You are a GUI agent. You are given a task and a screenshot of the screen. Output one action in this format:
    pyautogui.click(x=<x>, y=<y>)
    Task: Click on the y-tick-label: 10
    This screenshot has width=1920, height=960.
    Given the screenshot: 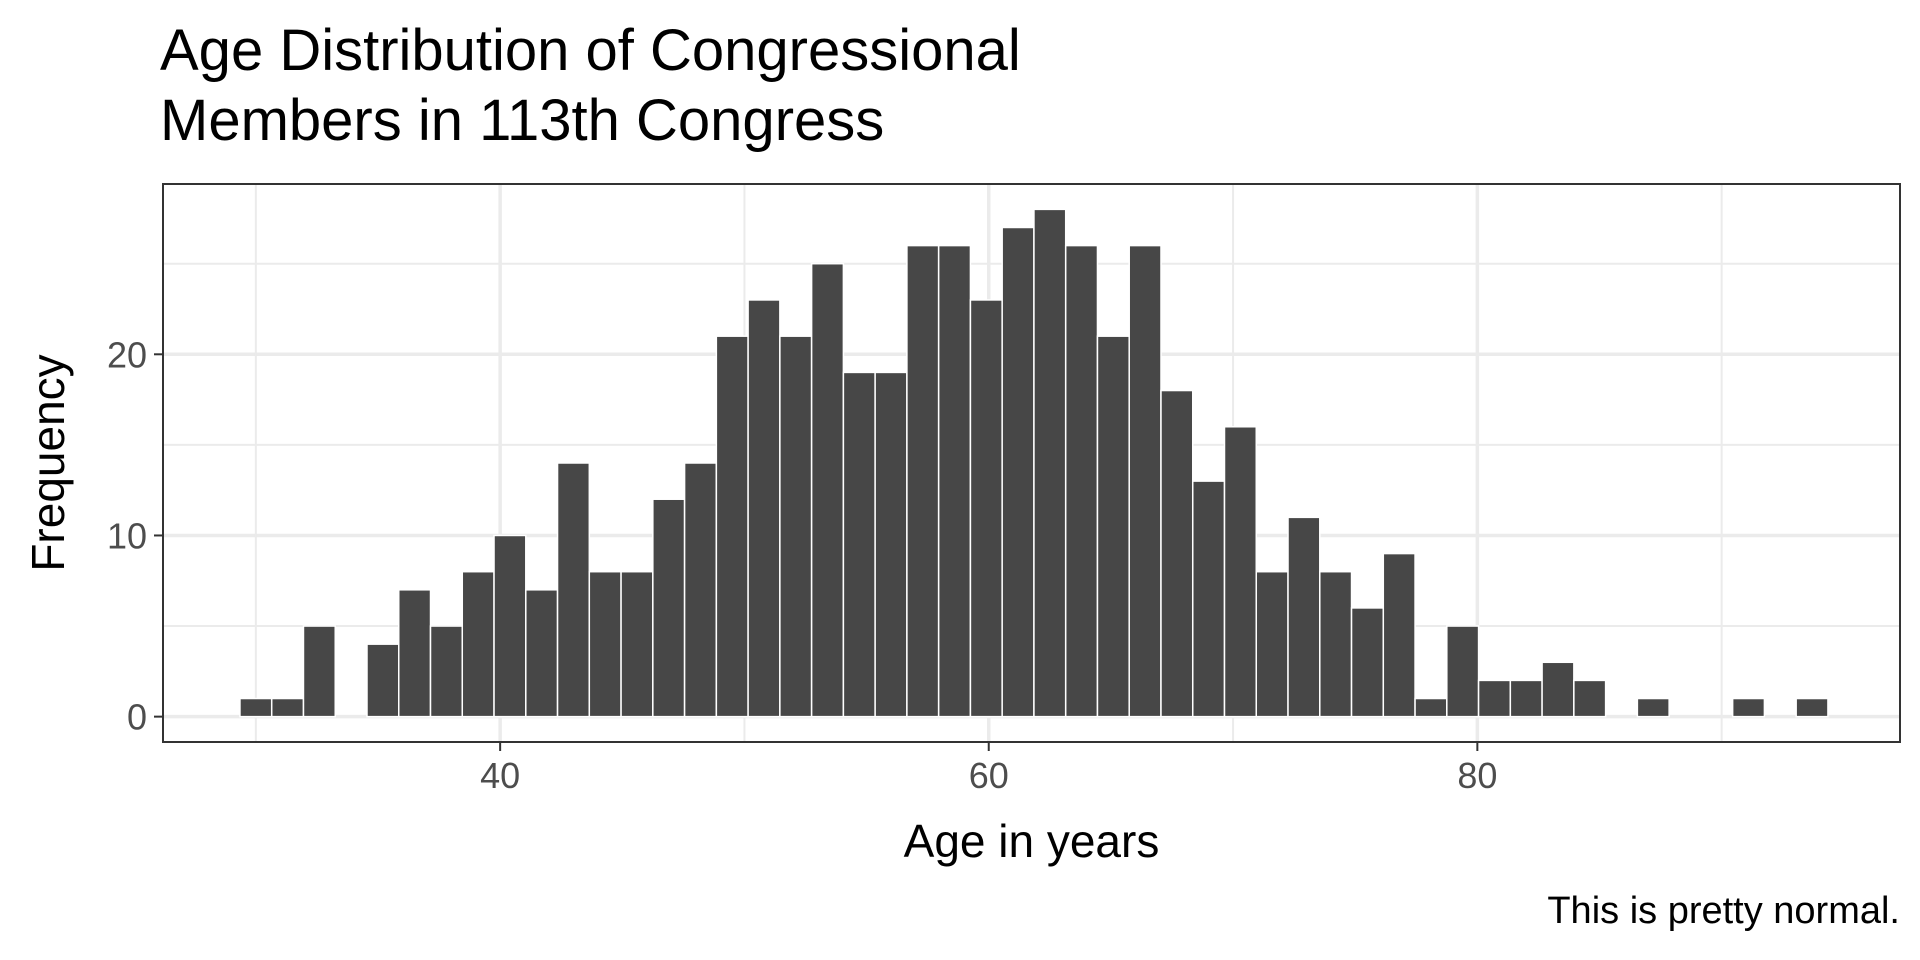 What is the action you would take?
    pyautogui.click(x=127, y=535)
    